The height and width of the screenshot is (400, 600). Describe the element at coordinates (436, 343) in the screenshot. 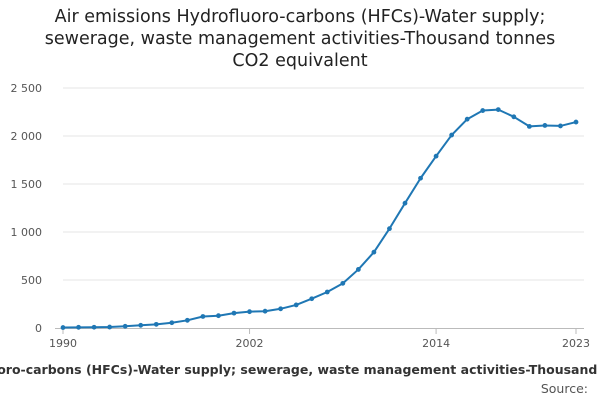

I see `x-tick-label: 2014` at that location.